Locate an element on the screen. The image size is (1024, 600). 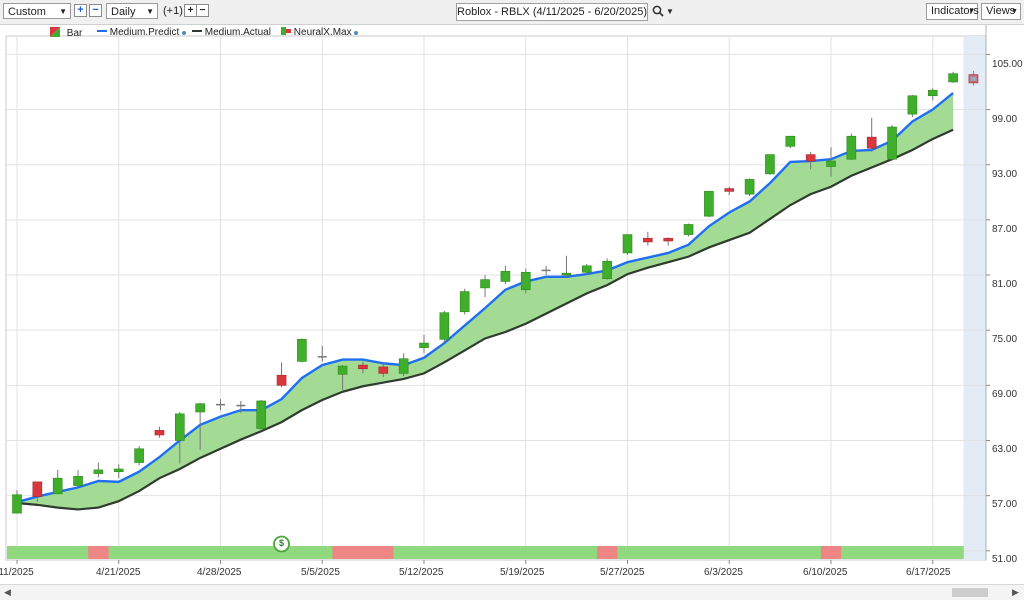
x-tick-label: 6/17/2025 is located at coordinates (928, 572).